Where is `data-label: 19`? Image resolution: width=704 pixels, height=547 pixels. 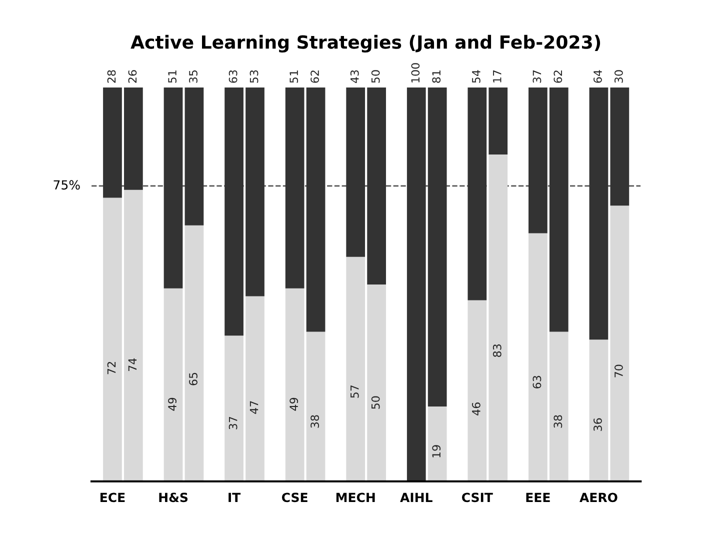
data-label: 19 is located at coordinates (436, 451).